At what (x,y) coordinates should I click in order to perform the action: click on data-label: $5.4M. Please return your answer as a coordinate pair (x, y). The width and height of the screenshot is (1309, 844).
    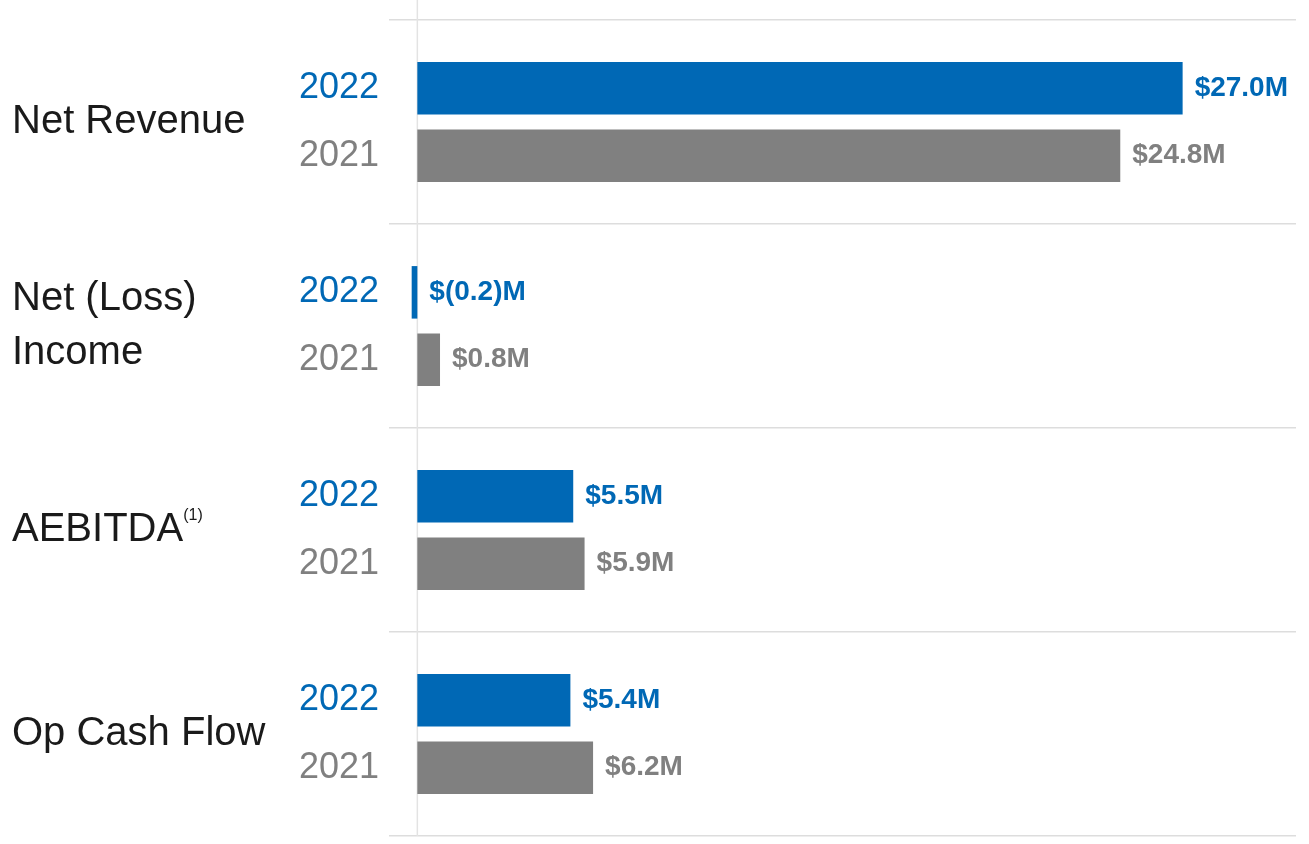
    Looking at the image, I should click on (621, 699).